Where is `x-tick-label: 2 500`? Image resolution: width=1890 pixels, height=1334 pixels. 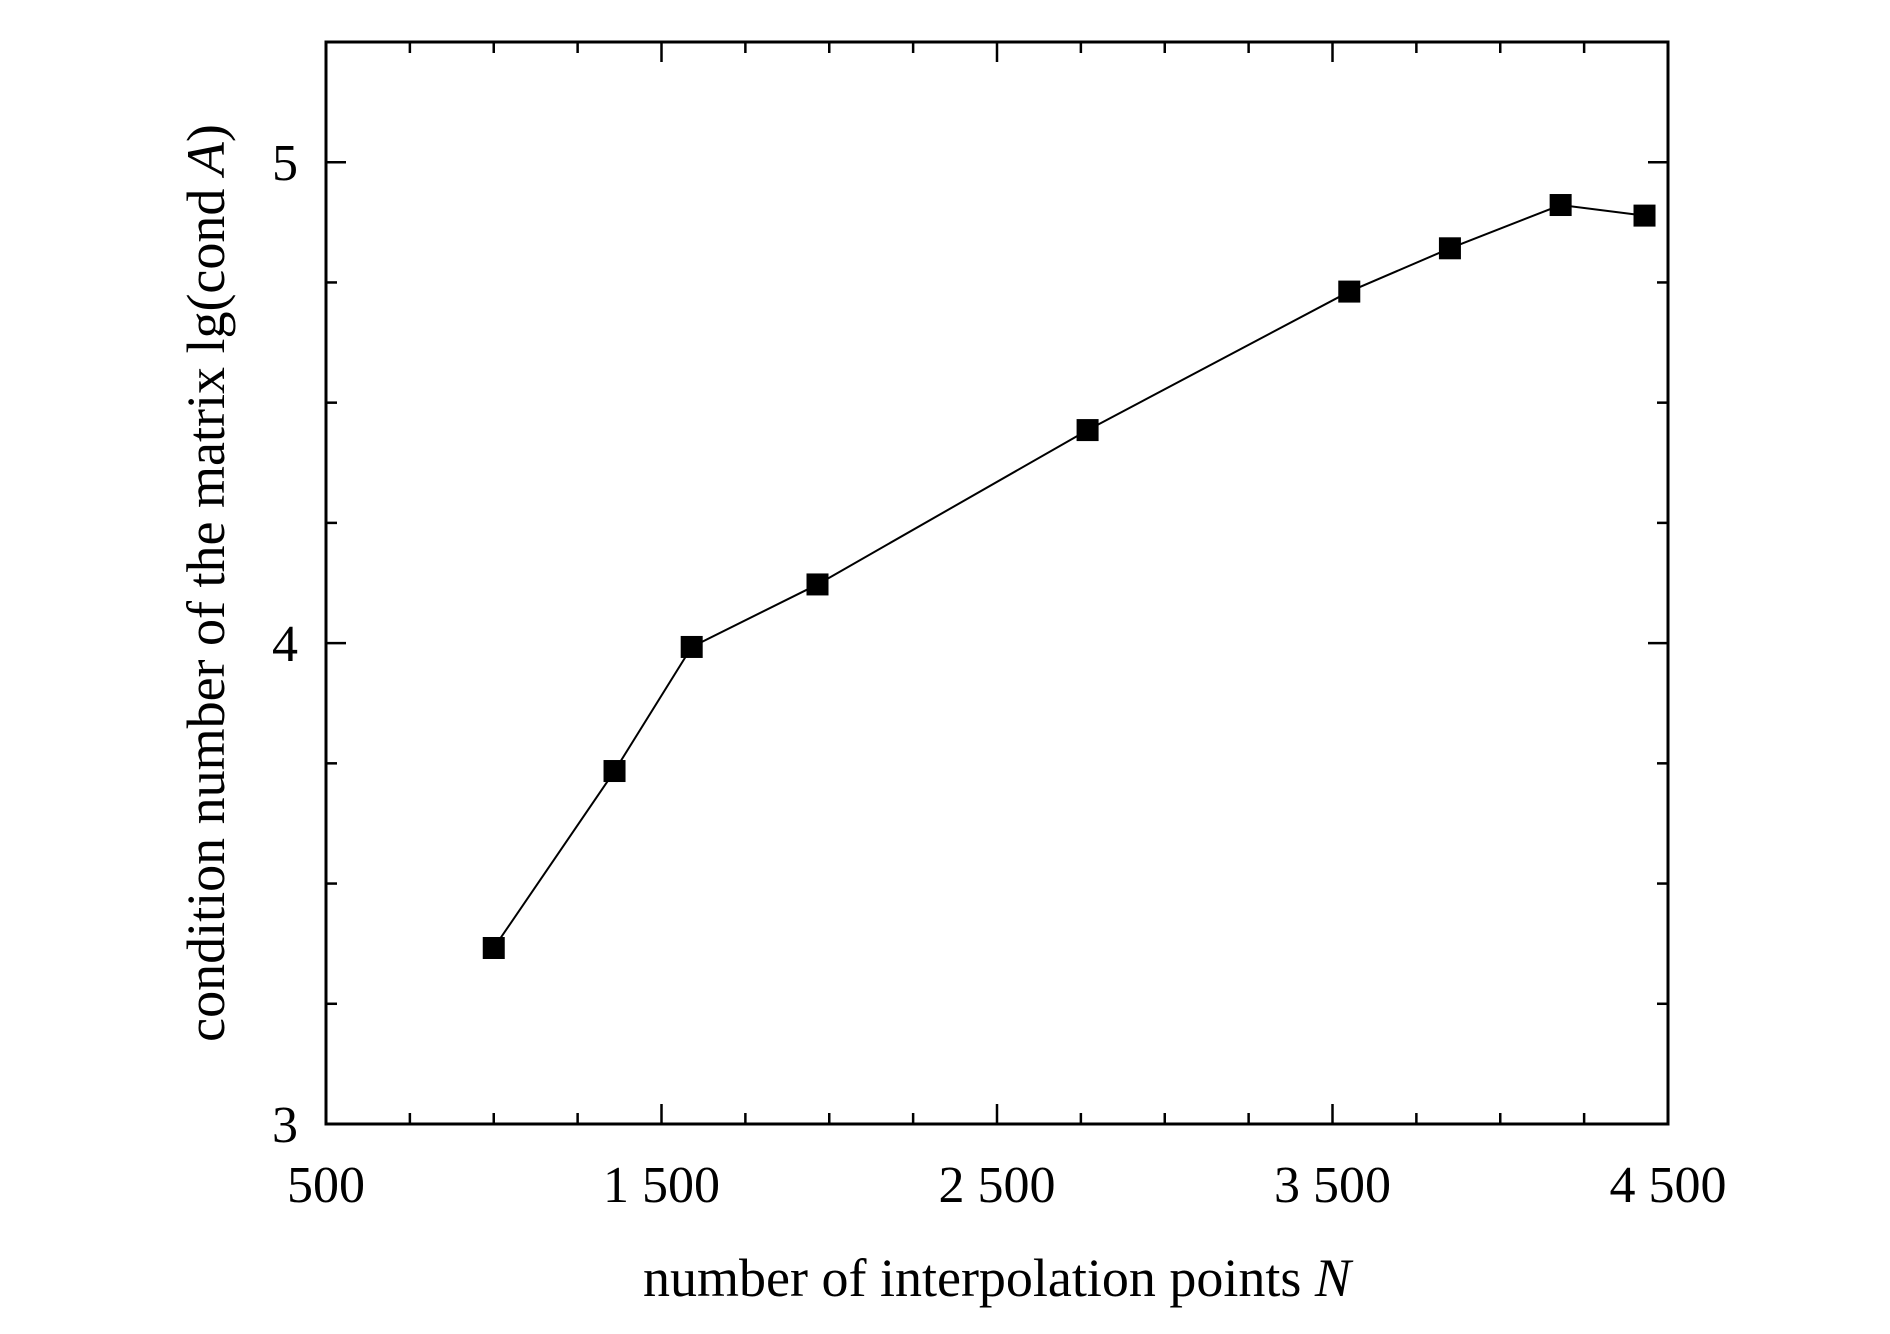
x-tick-label: 2 500 is located at coordinates (997, 1185).